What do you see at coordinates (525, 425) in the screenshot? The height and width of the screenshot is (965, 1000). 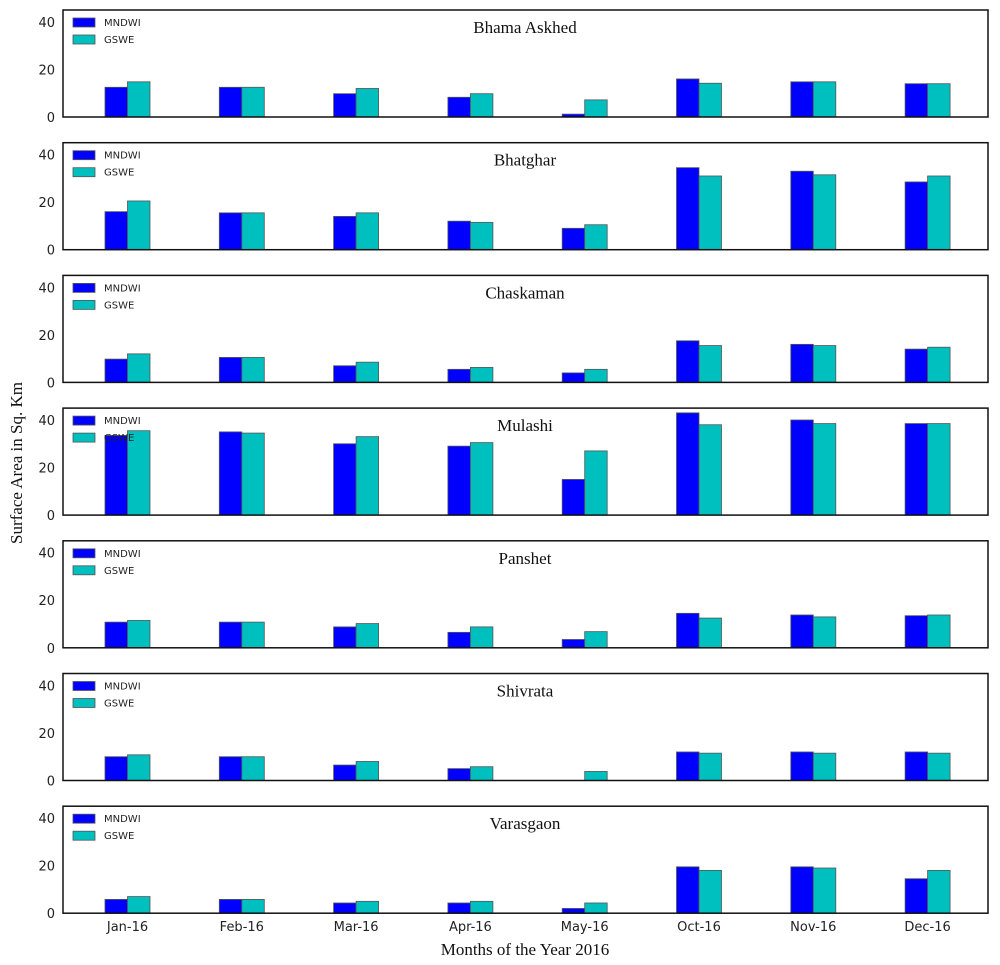 I see `panel-title: Mulashi` at bounding box center [525, 425].